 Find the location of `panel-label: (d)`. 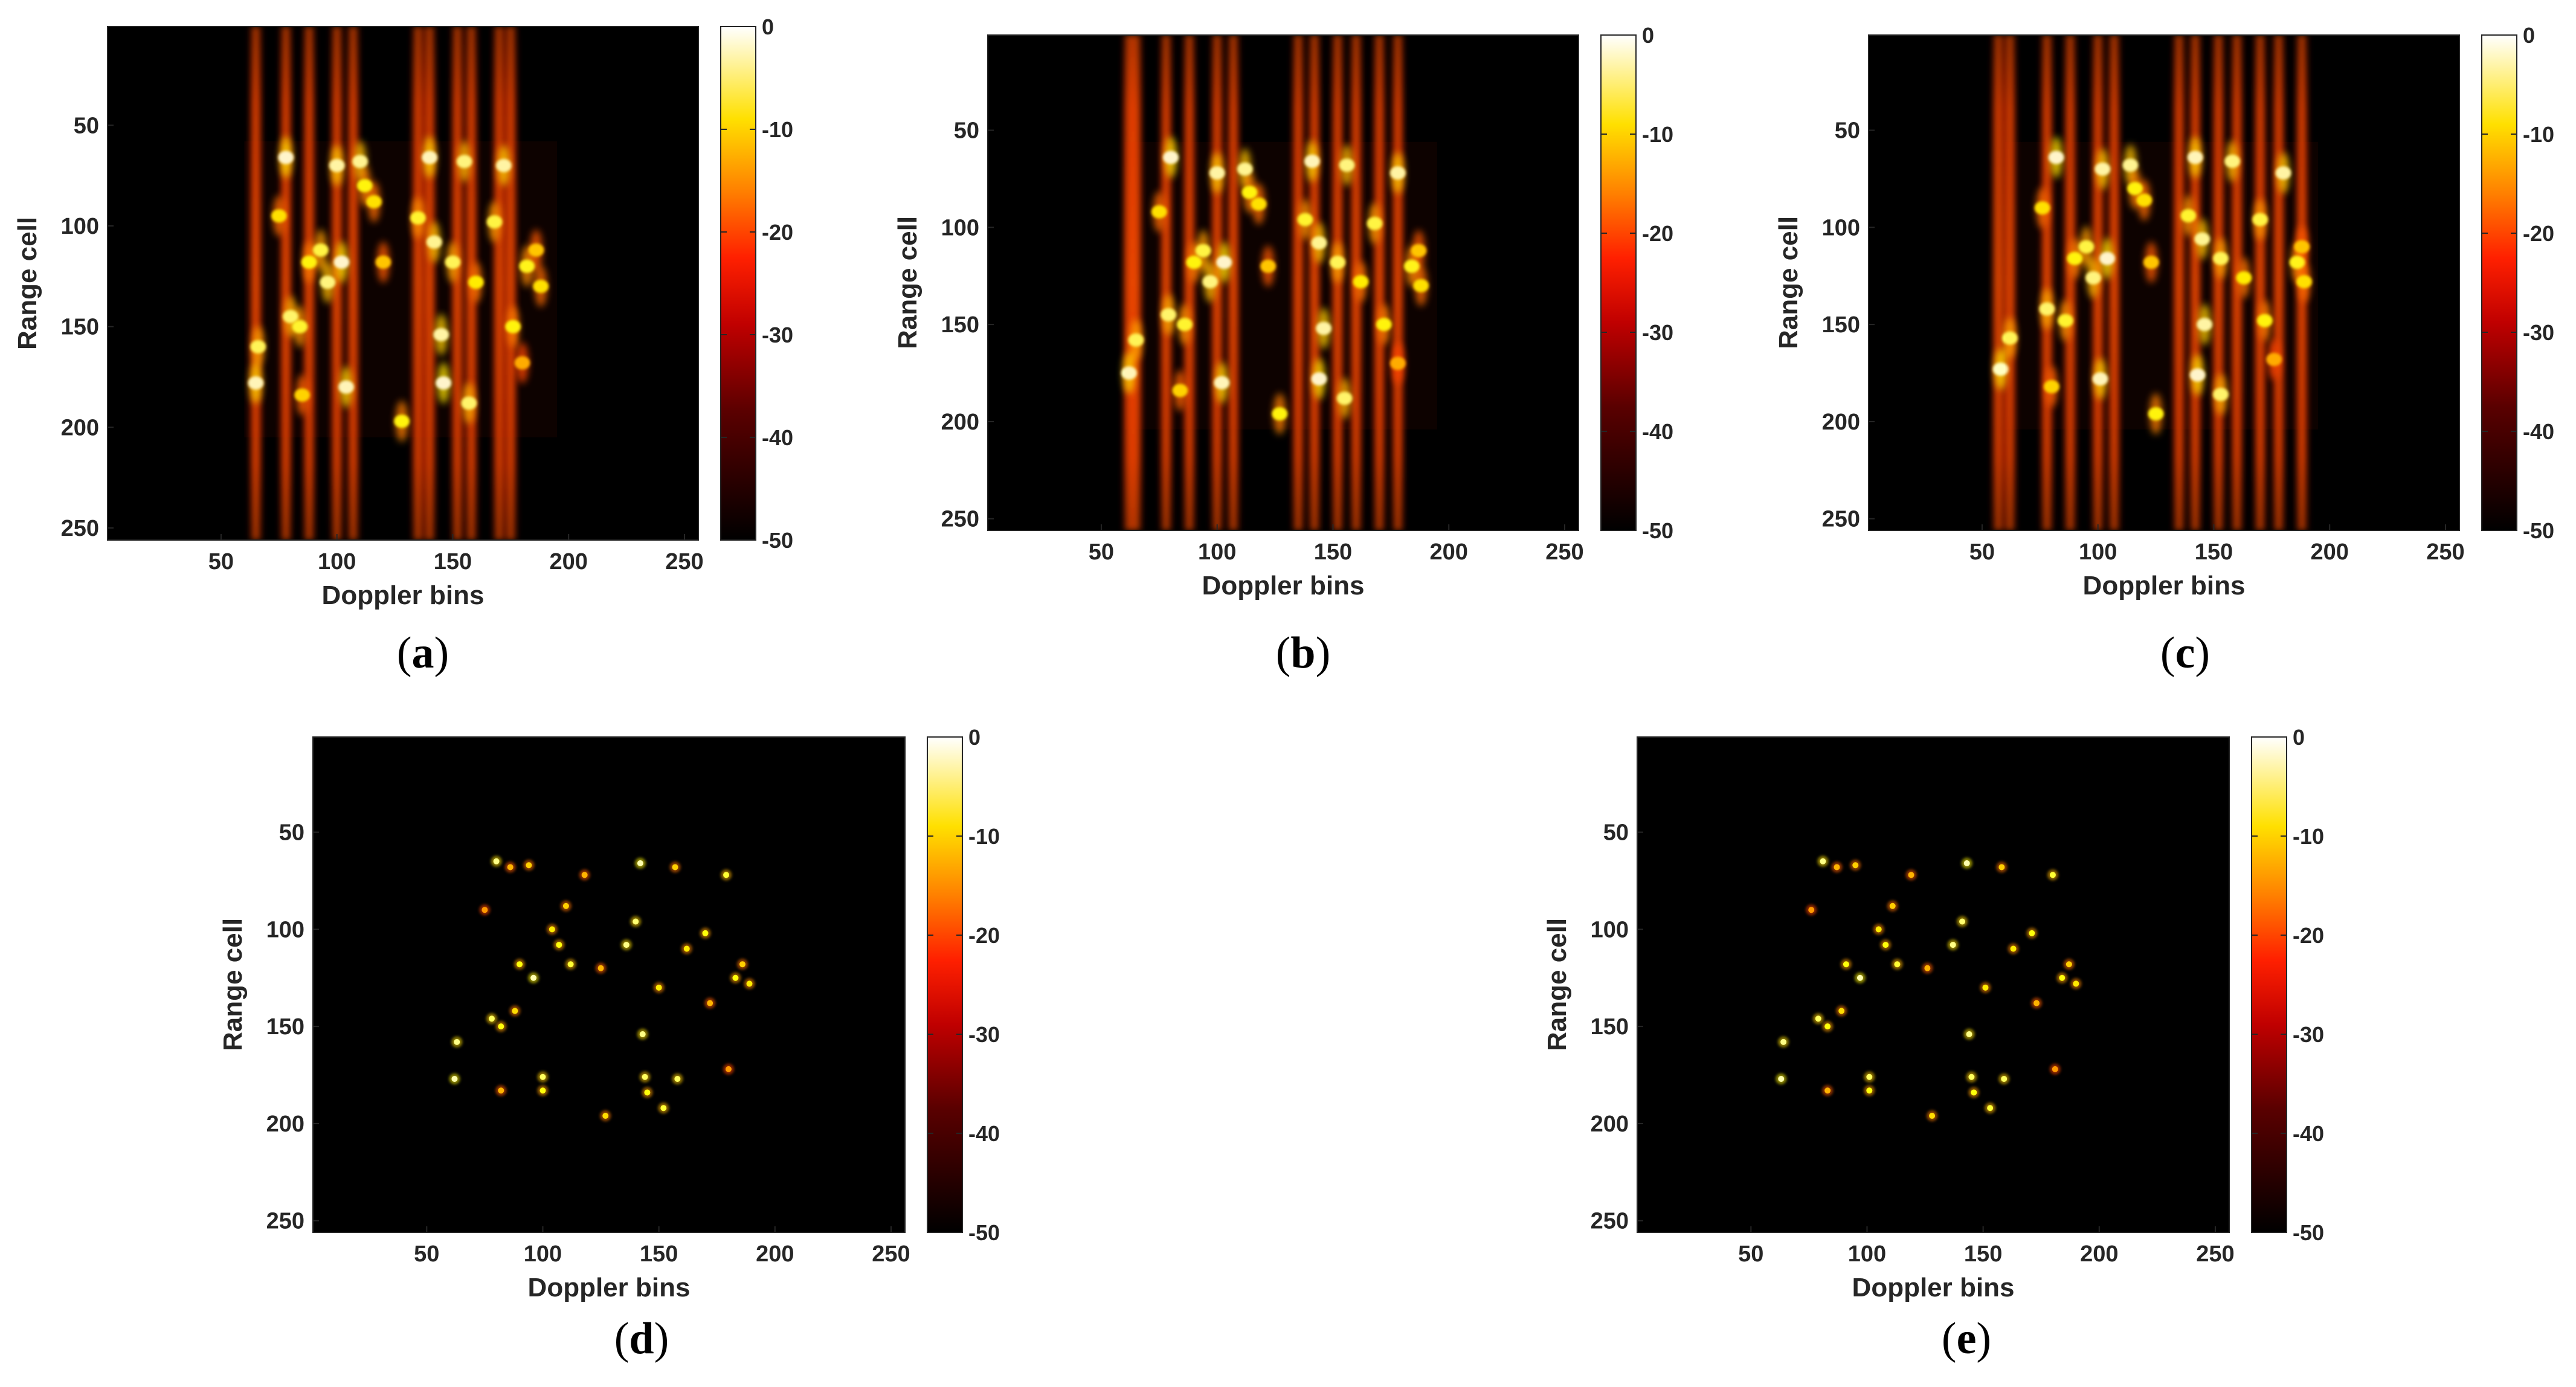

panel-label: (d) is located at coordinates (641, 1338).